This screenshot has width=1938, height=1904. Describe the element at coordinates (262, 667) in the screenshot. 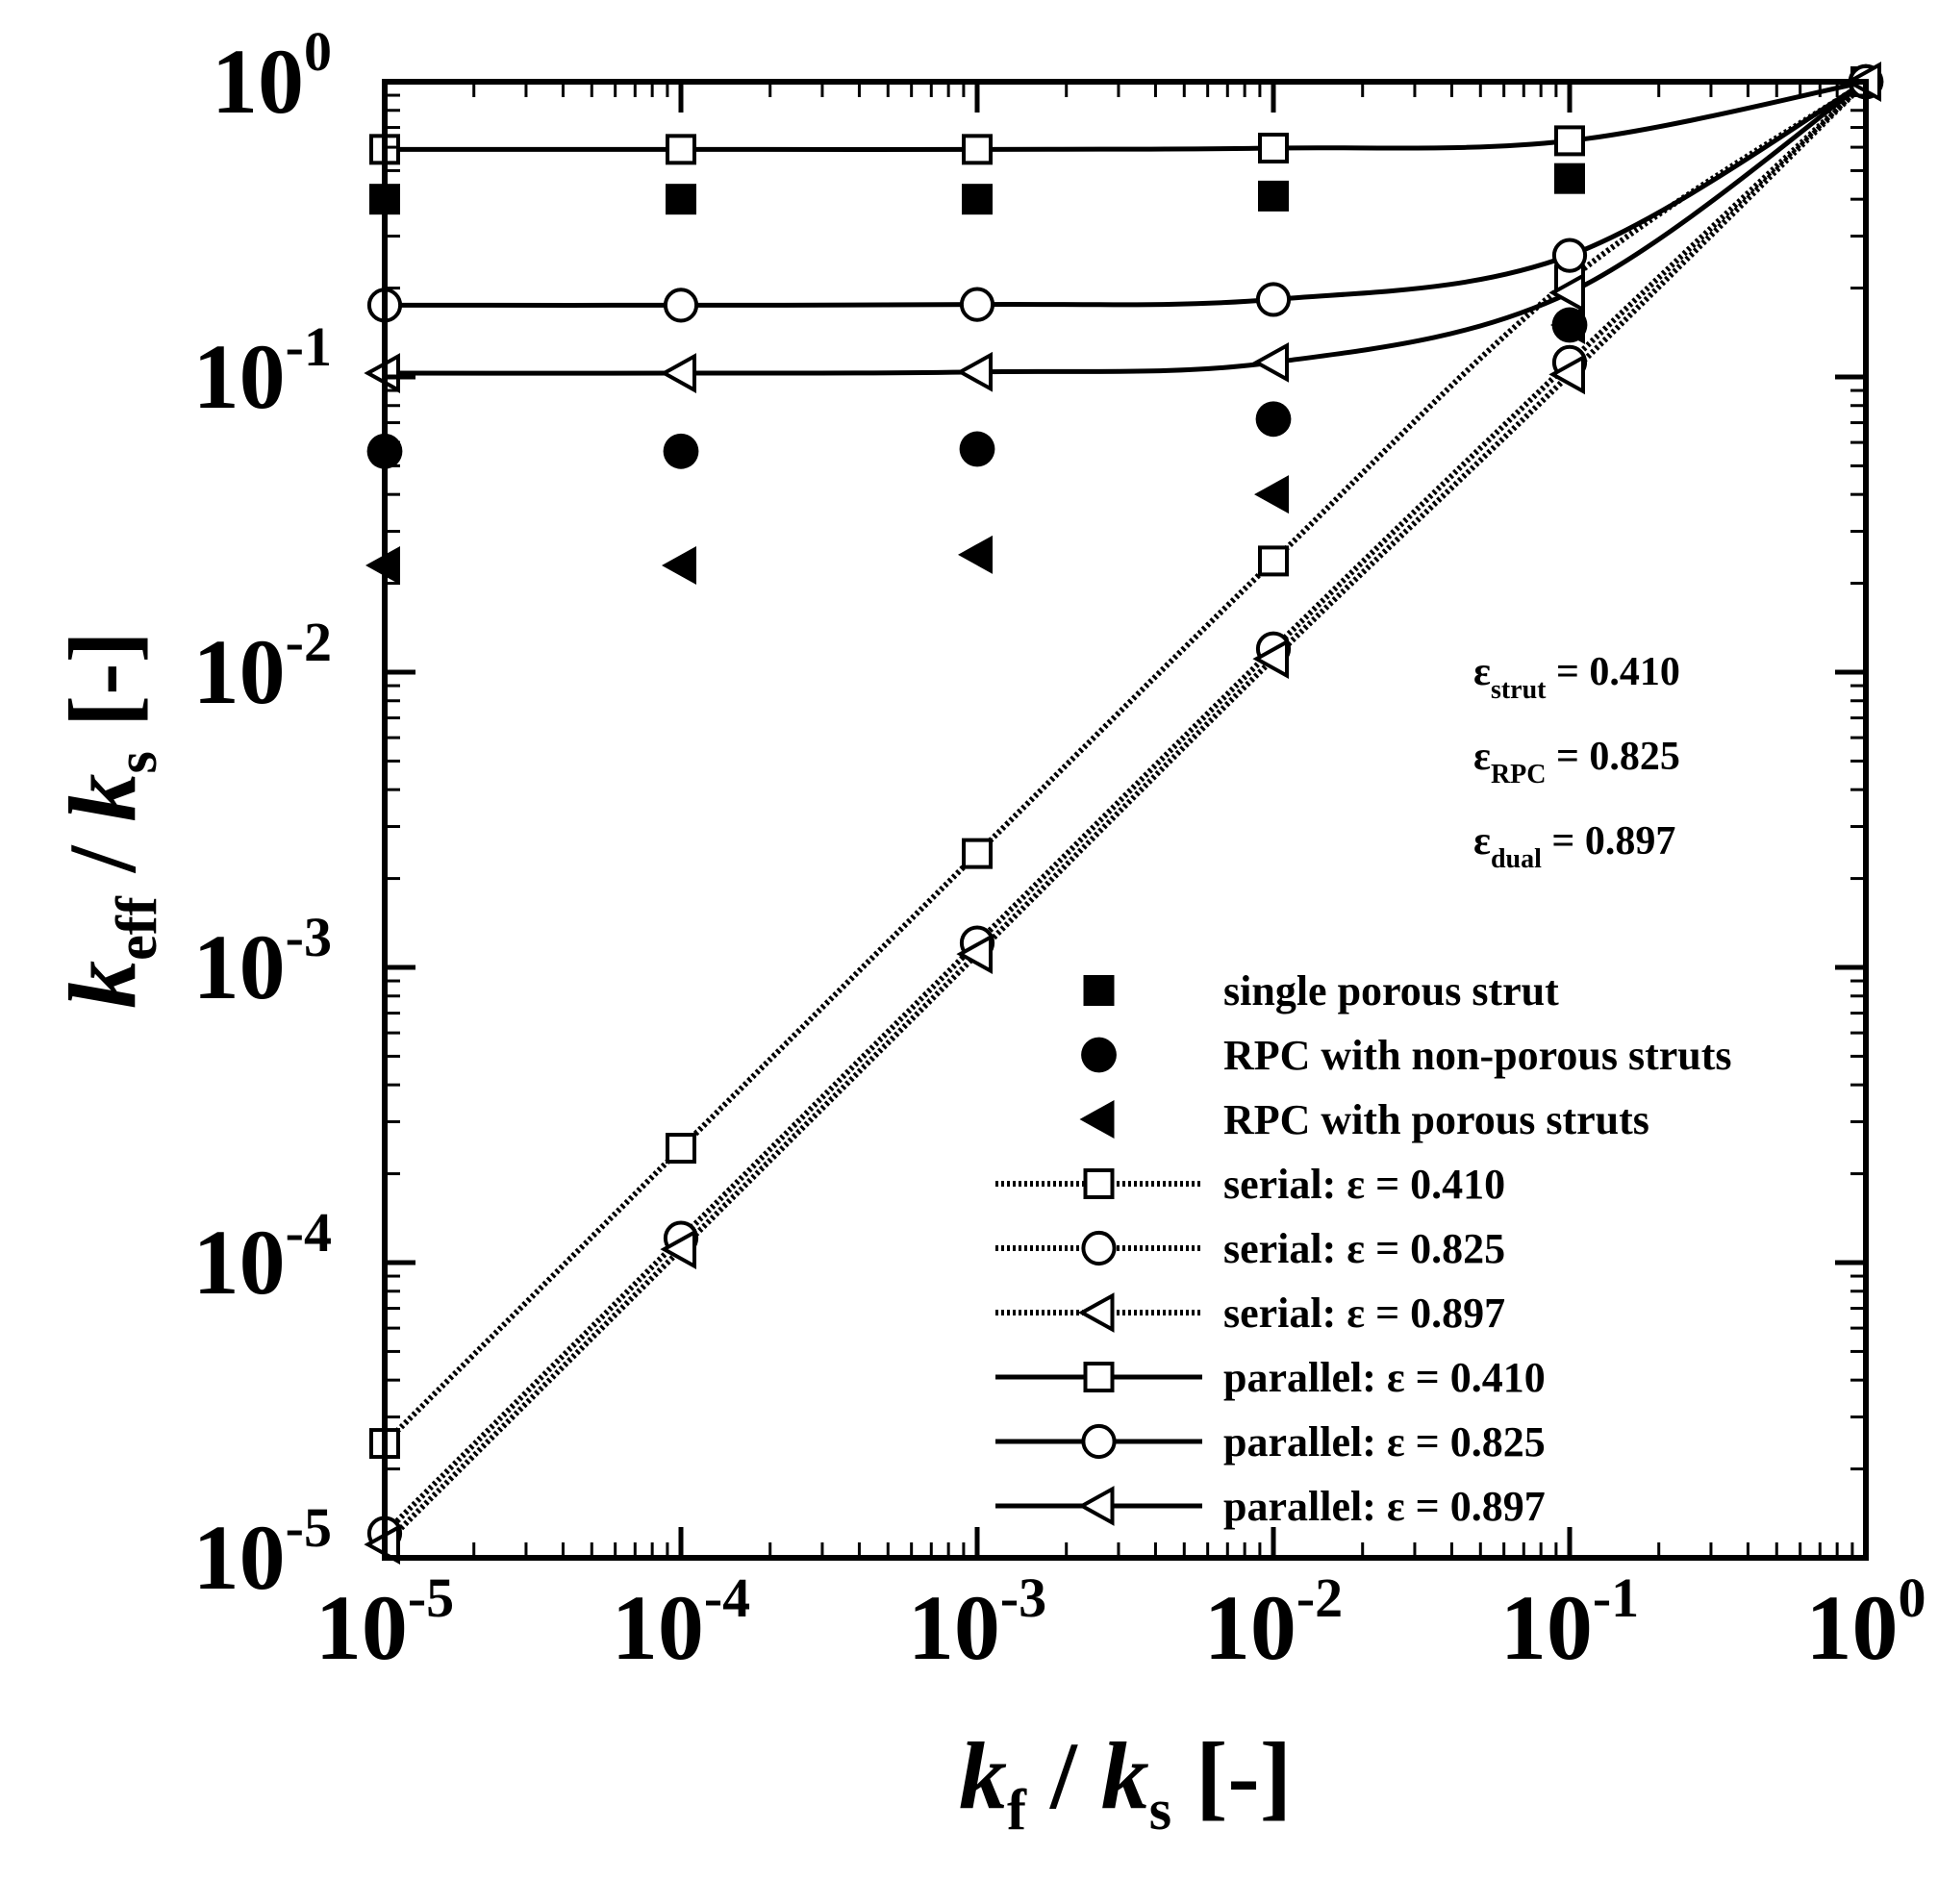

I see `y-tick-label: 10⁻²` at that location.